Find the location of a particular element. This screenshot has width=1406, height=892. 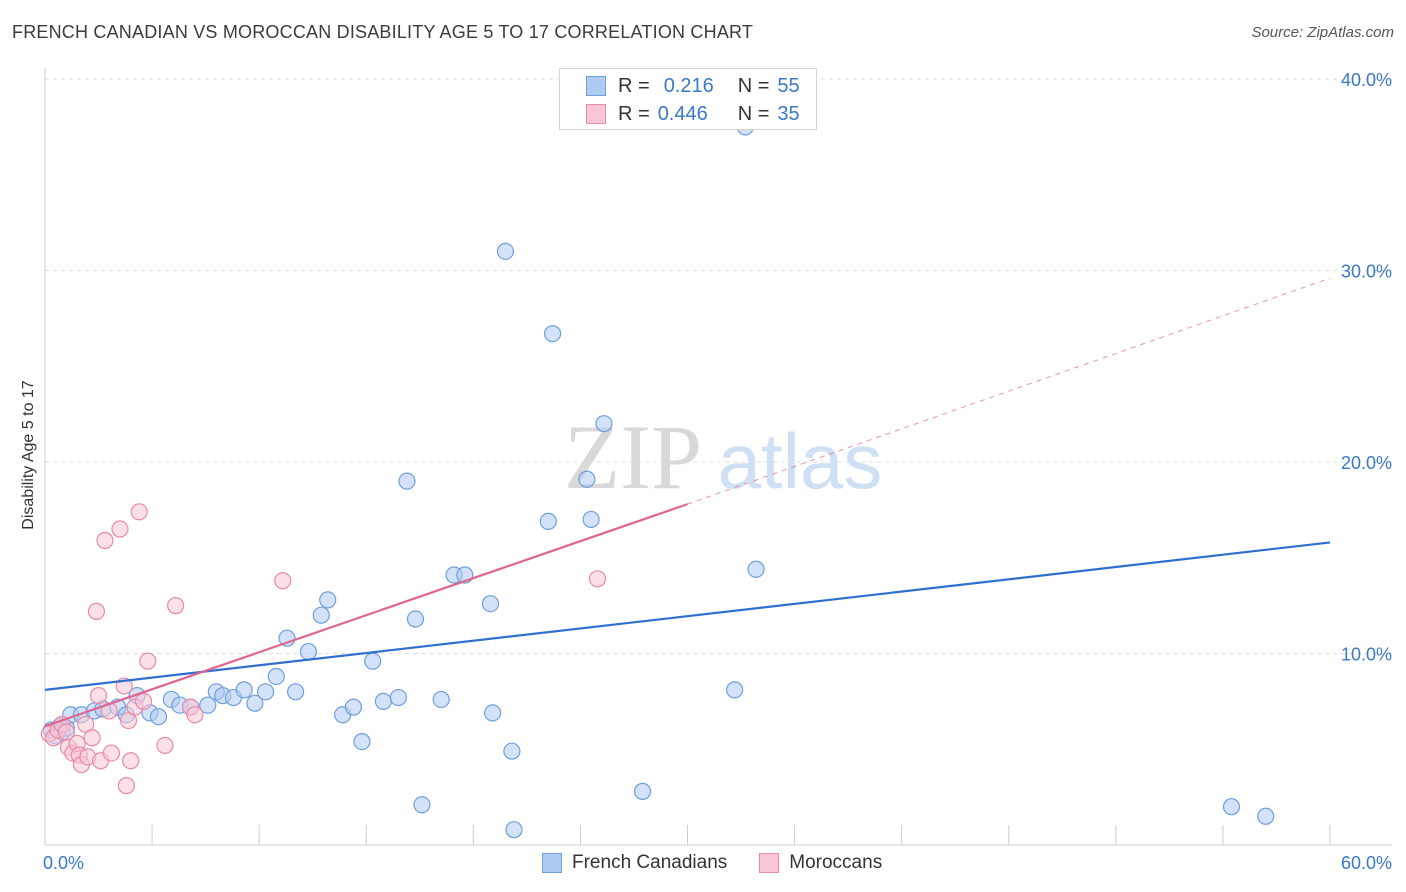

trend-line-moroccans-extension is located at coordinates (1009, 391).